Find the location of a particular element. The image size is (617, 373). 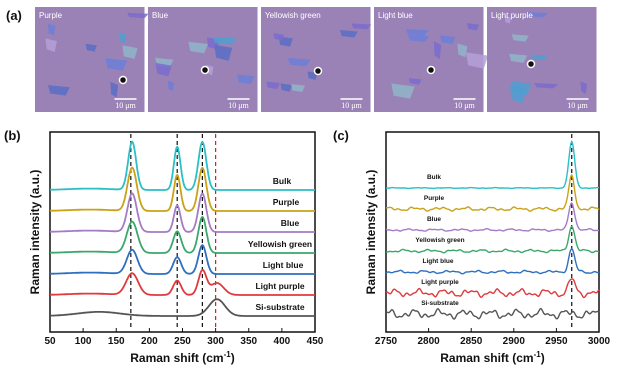

micrograph-label: Light blue is located at coordinates (395, 15).